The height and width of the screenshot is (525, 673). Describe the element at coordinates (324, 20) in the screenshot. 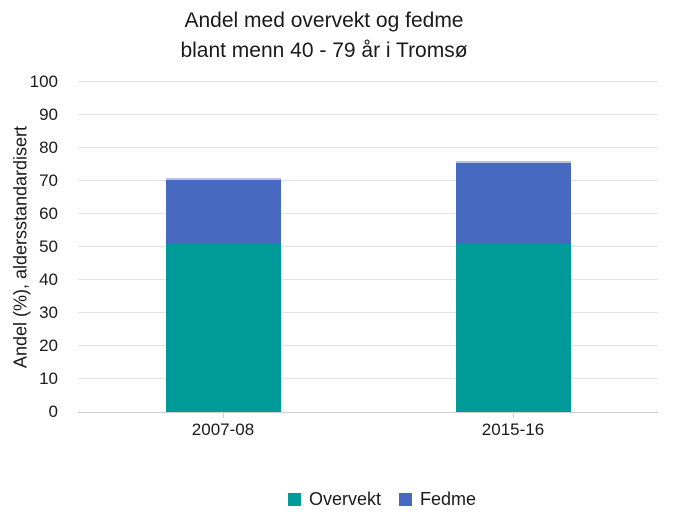

I see `chart-title-line1: Andel med overvekt og fedme` at that location.